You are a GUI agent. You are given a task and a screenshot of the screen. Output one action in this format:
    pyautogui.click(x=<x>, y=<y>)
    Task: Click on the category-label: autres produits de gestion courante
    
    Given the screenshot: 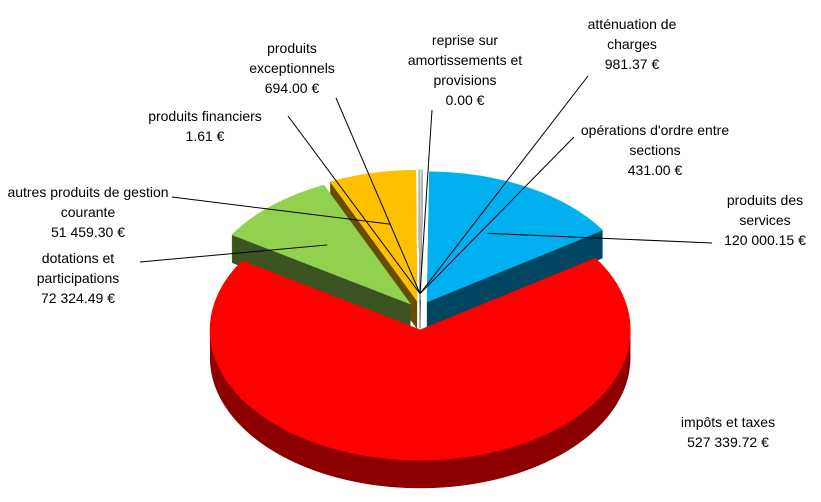 What is the action you would take?
    pyautogui.click(x=88, y=202)
    